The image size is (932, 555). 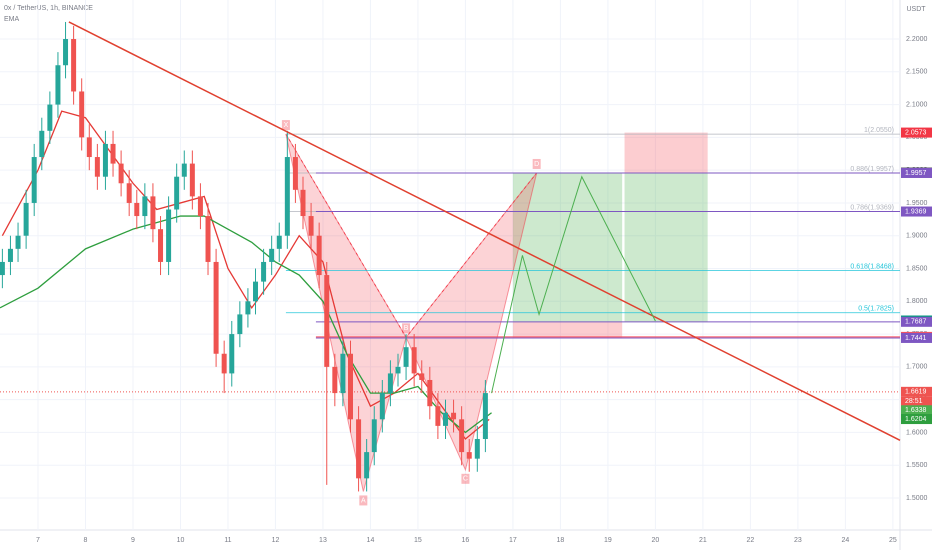 I want to click on y-tick-label: 2.1500, so click(x=917, y=72).